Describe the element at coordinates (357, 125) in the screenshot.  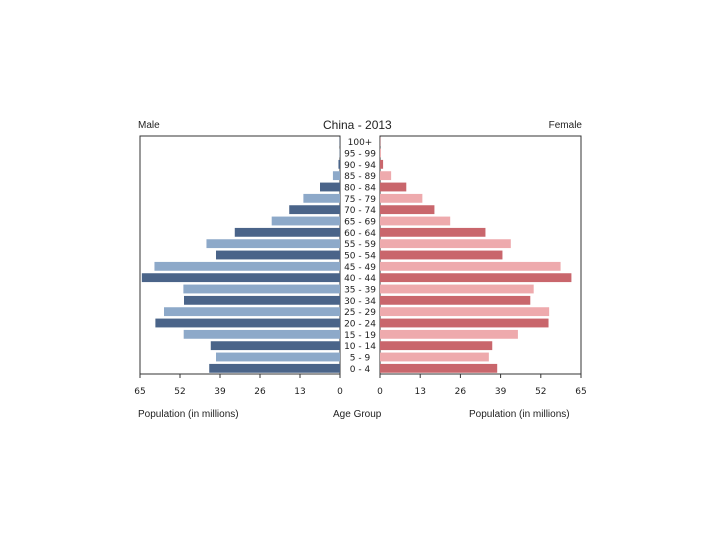
I see `chart-title: China - 2013` at that location.